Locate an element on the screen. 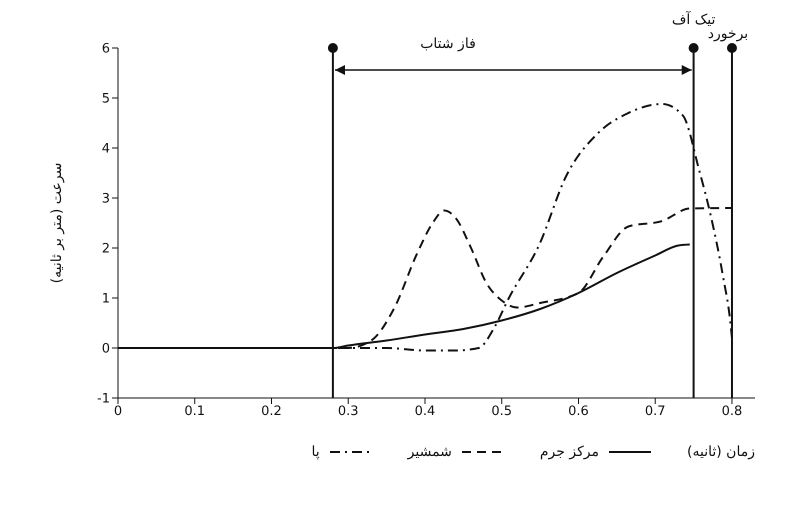 This screenshot has width=803, height=506. x-tick-label: 0.2 is located at coordinates (271, 412).